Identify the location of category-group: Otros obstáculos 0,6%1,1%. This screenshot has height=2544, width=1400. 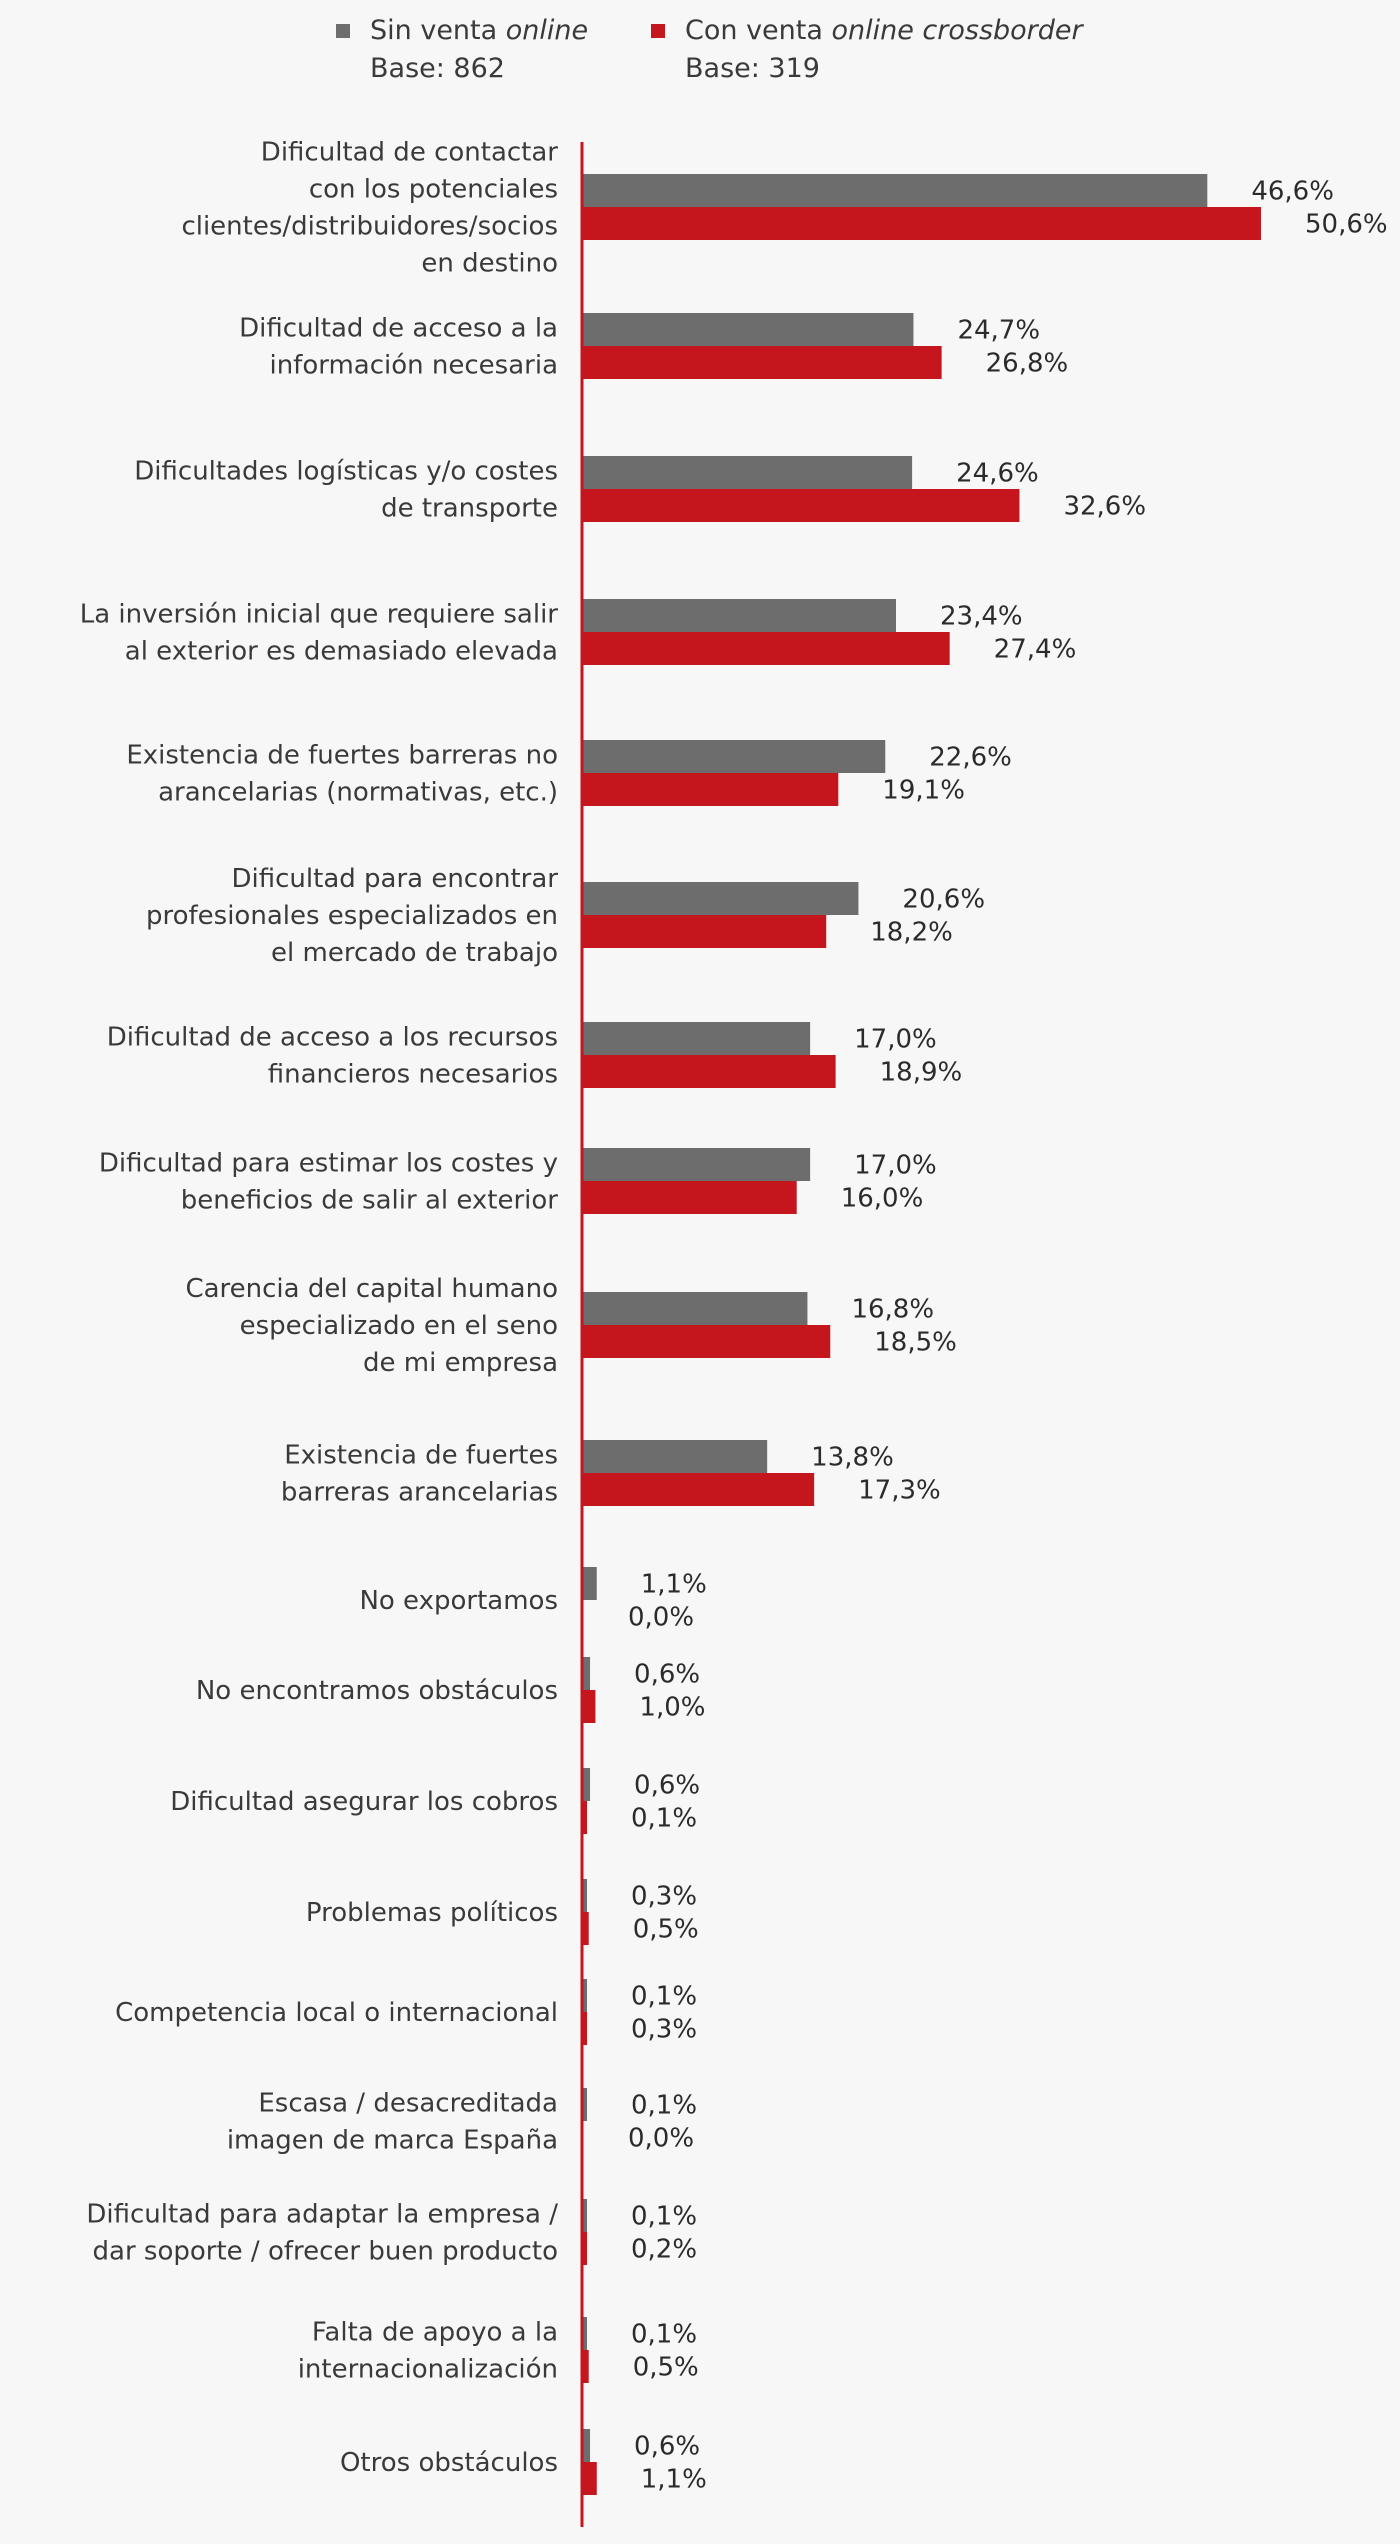
(523, 2462).